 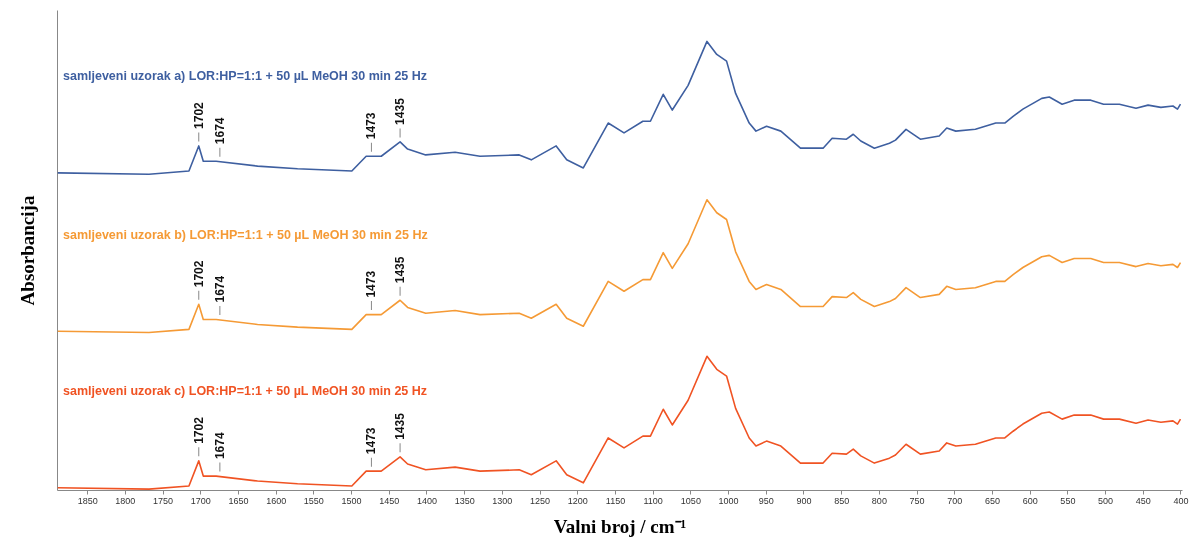 I want to click on x-tick-label: 1050, so click(x=690, y=500).